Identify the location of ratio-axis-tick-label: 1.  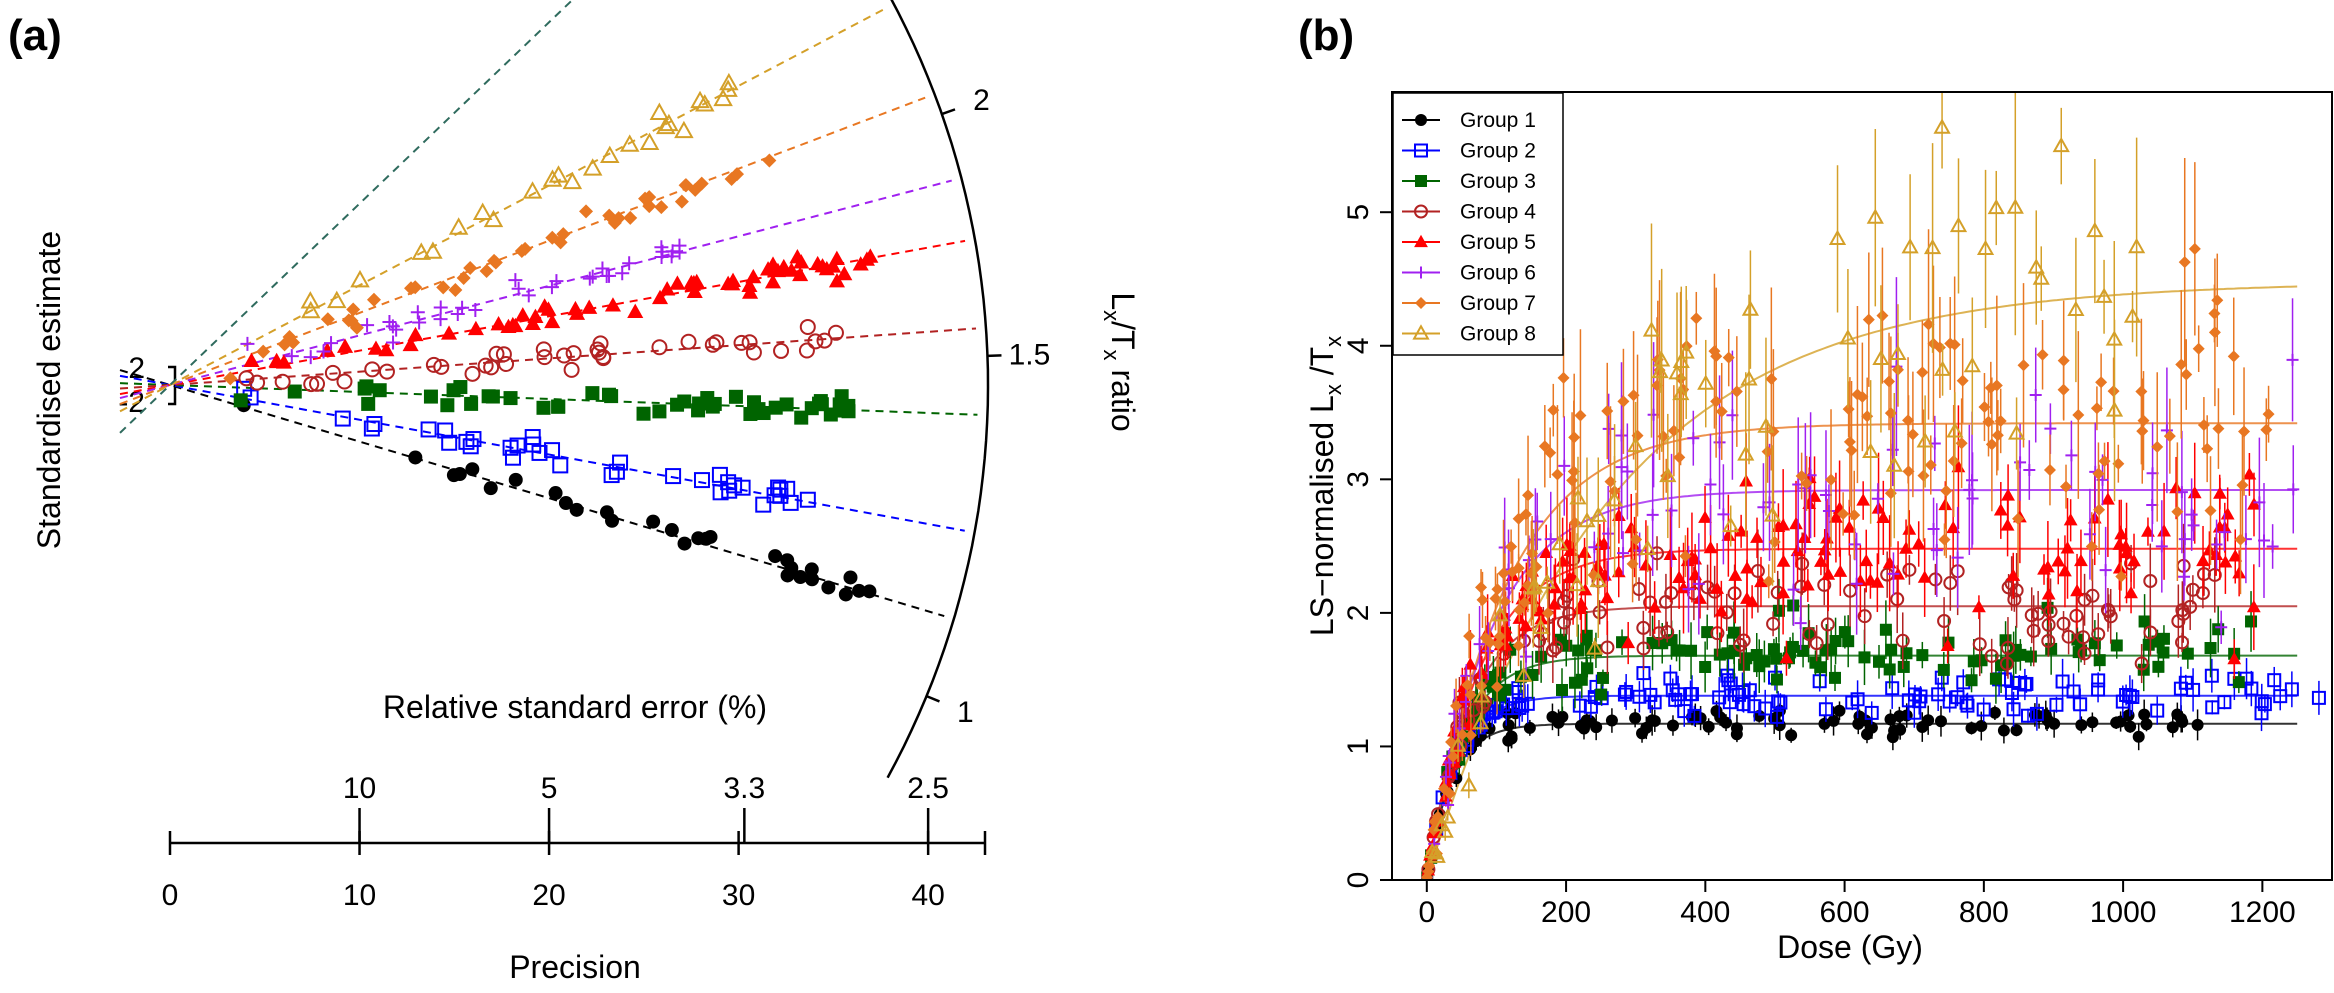
(965, 712).